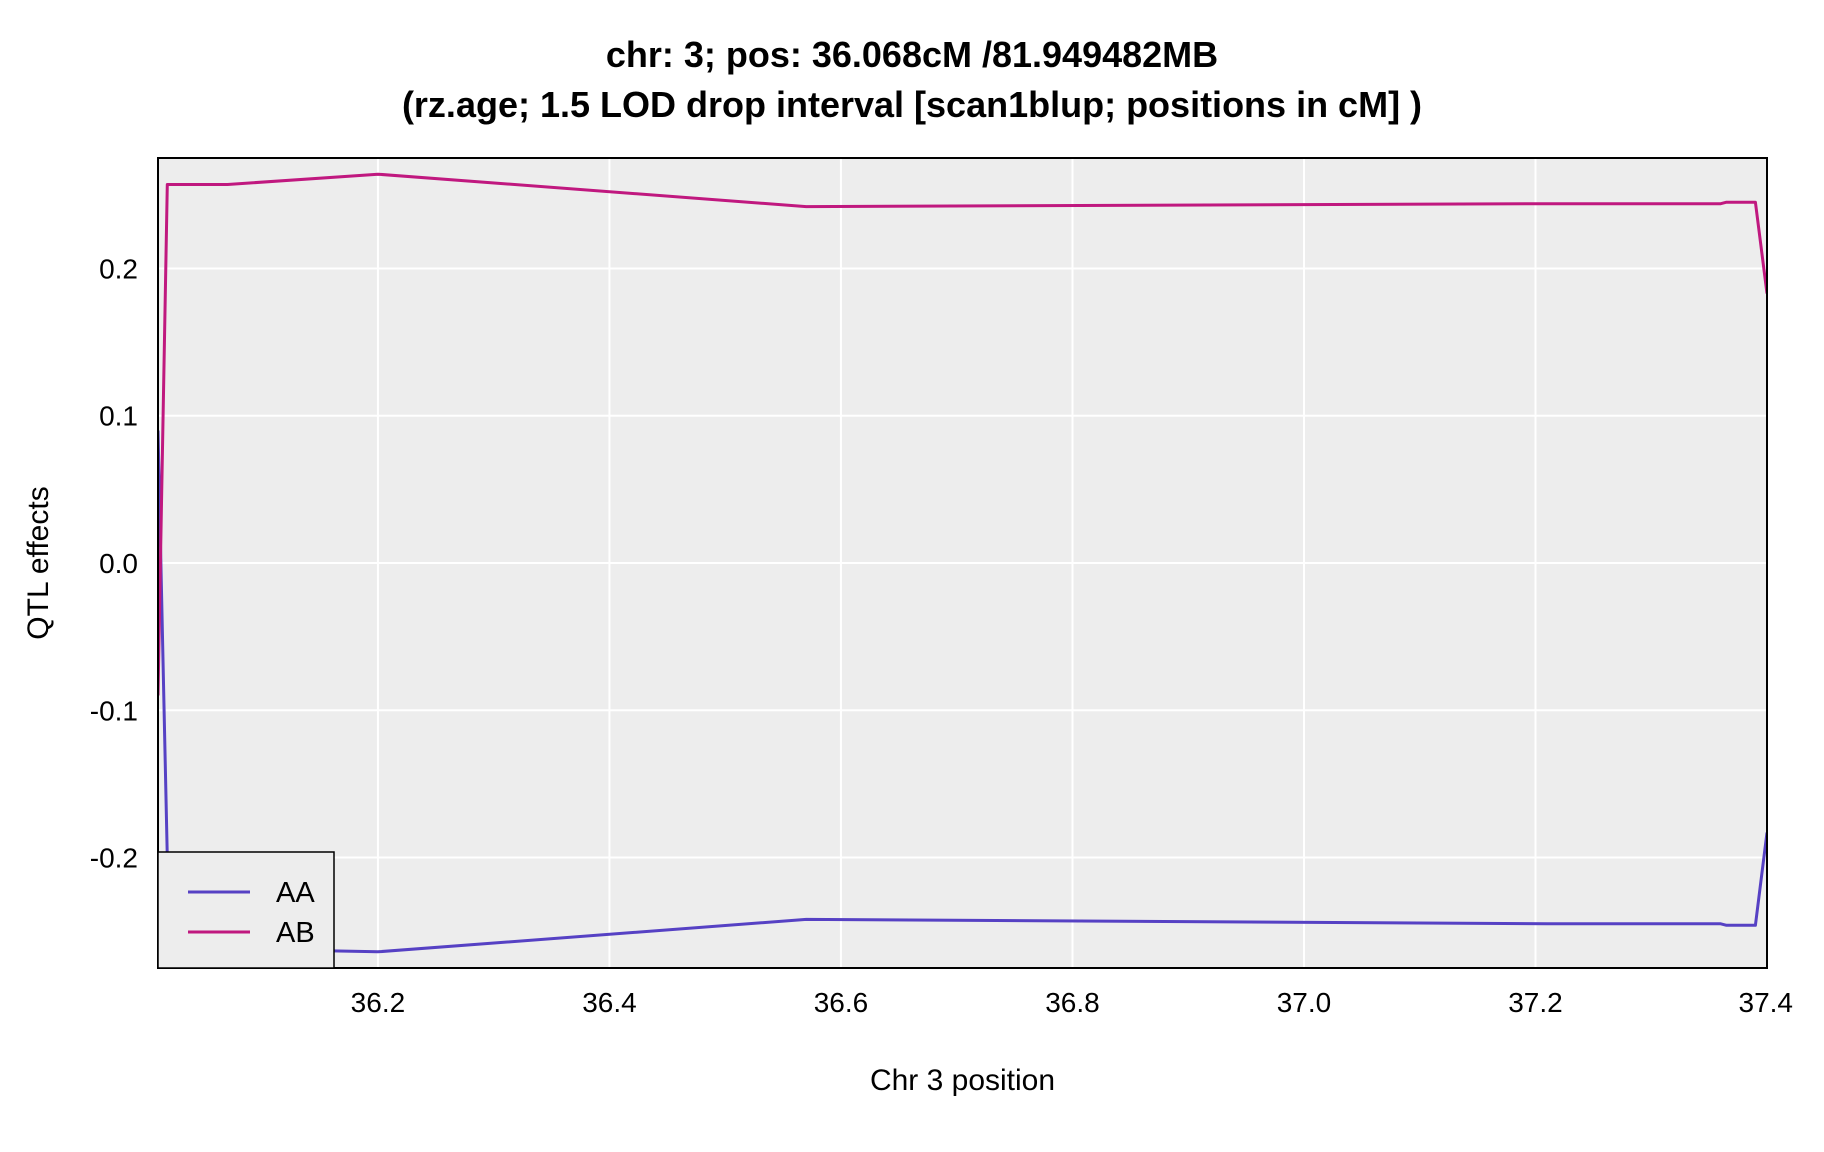 The image size is (1824, 1152). I want to click on legend: AA AB, so click(246, 910).